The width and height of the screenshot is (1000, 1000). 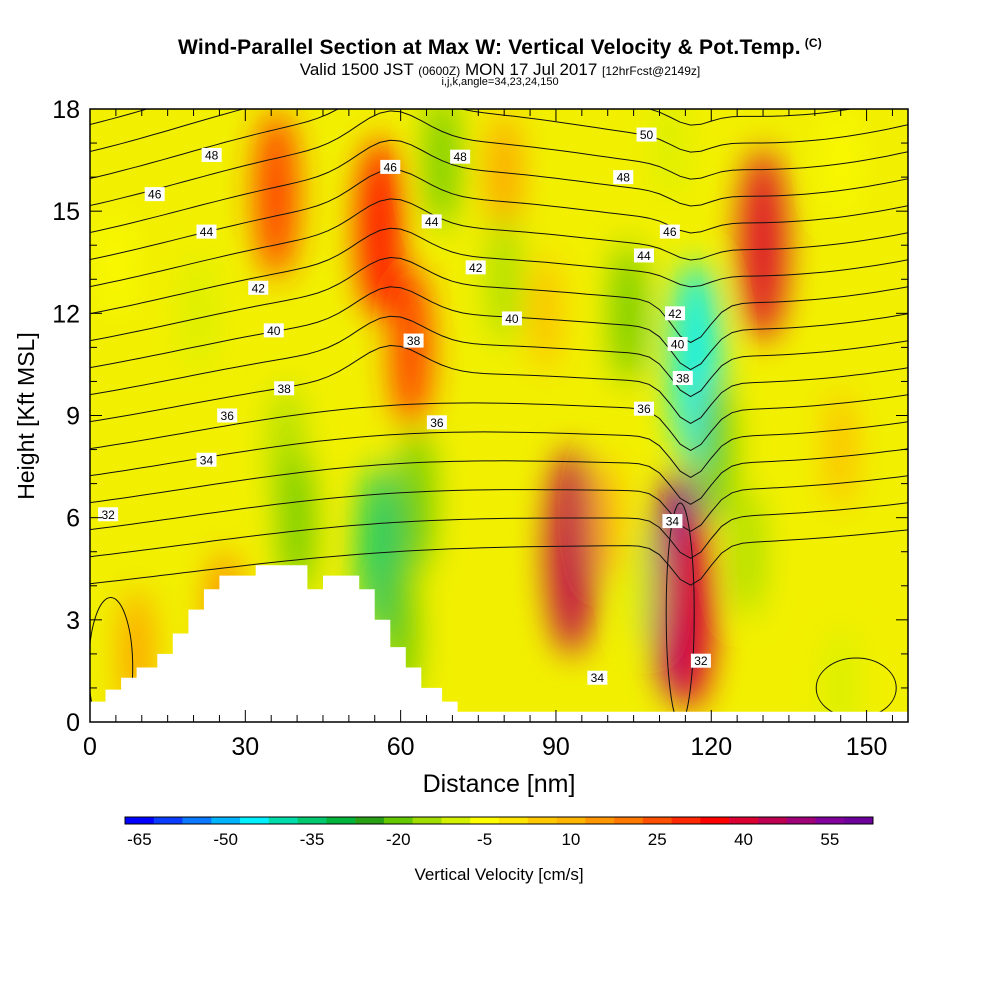 What do you see at coordinates (401, 747) in the screenshot?
I see `x-tick-label: 60` at bounding box center [401, 747].